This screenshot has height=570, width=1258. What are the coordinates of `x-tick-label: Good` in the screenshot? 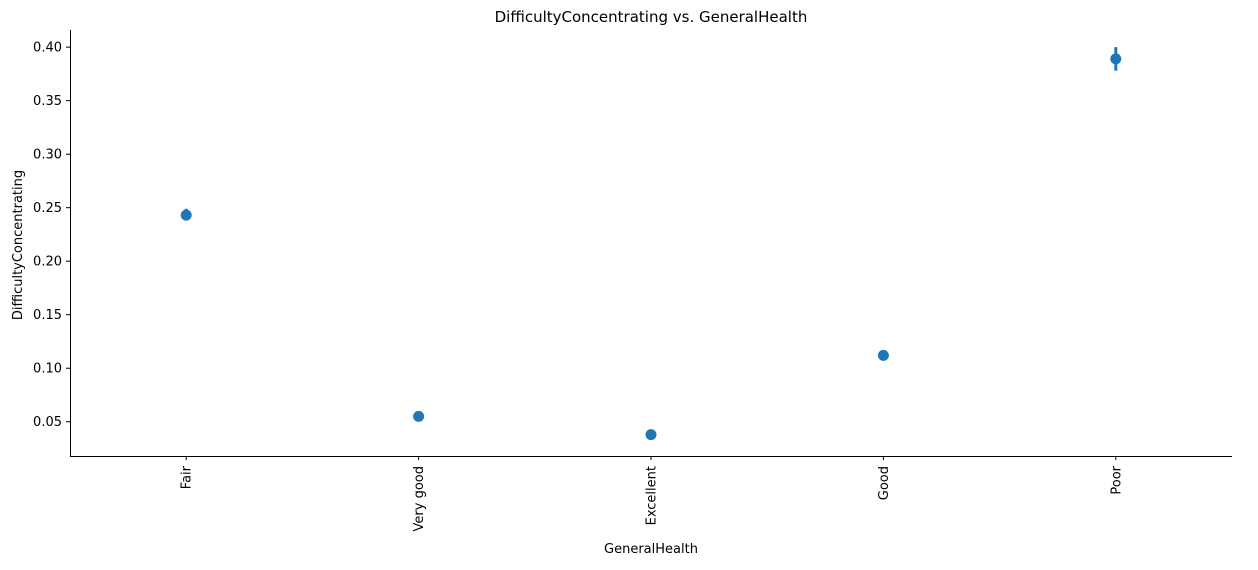 It's located at (884, 483).